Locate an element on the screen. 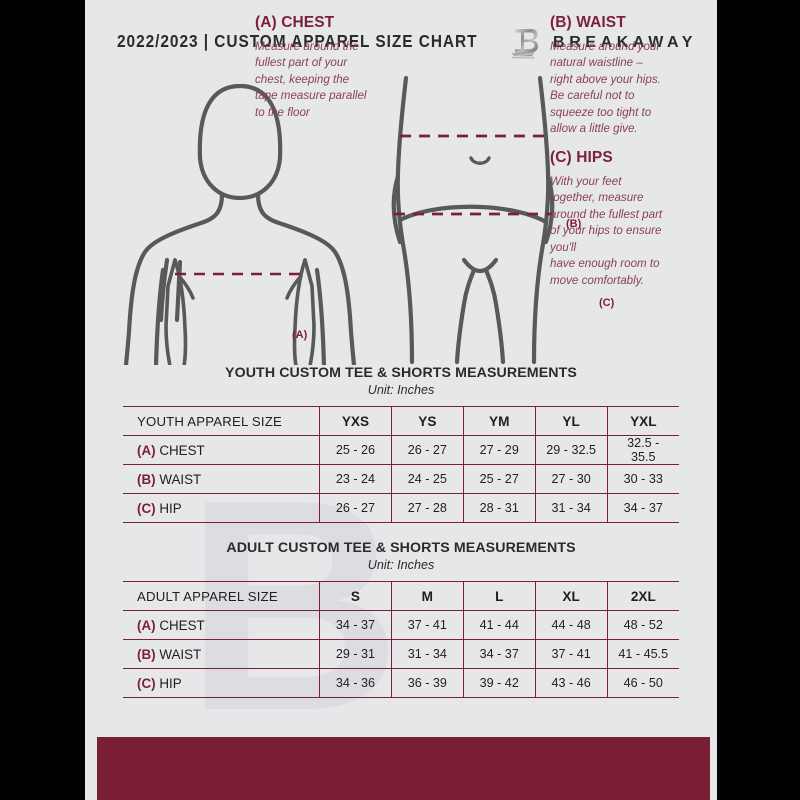 The height and width of the screenshot is (800, 800). youth-row-label: (A) CHEST is located at coordinates (221, 450).